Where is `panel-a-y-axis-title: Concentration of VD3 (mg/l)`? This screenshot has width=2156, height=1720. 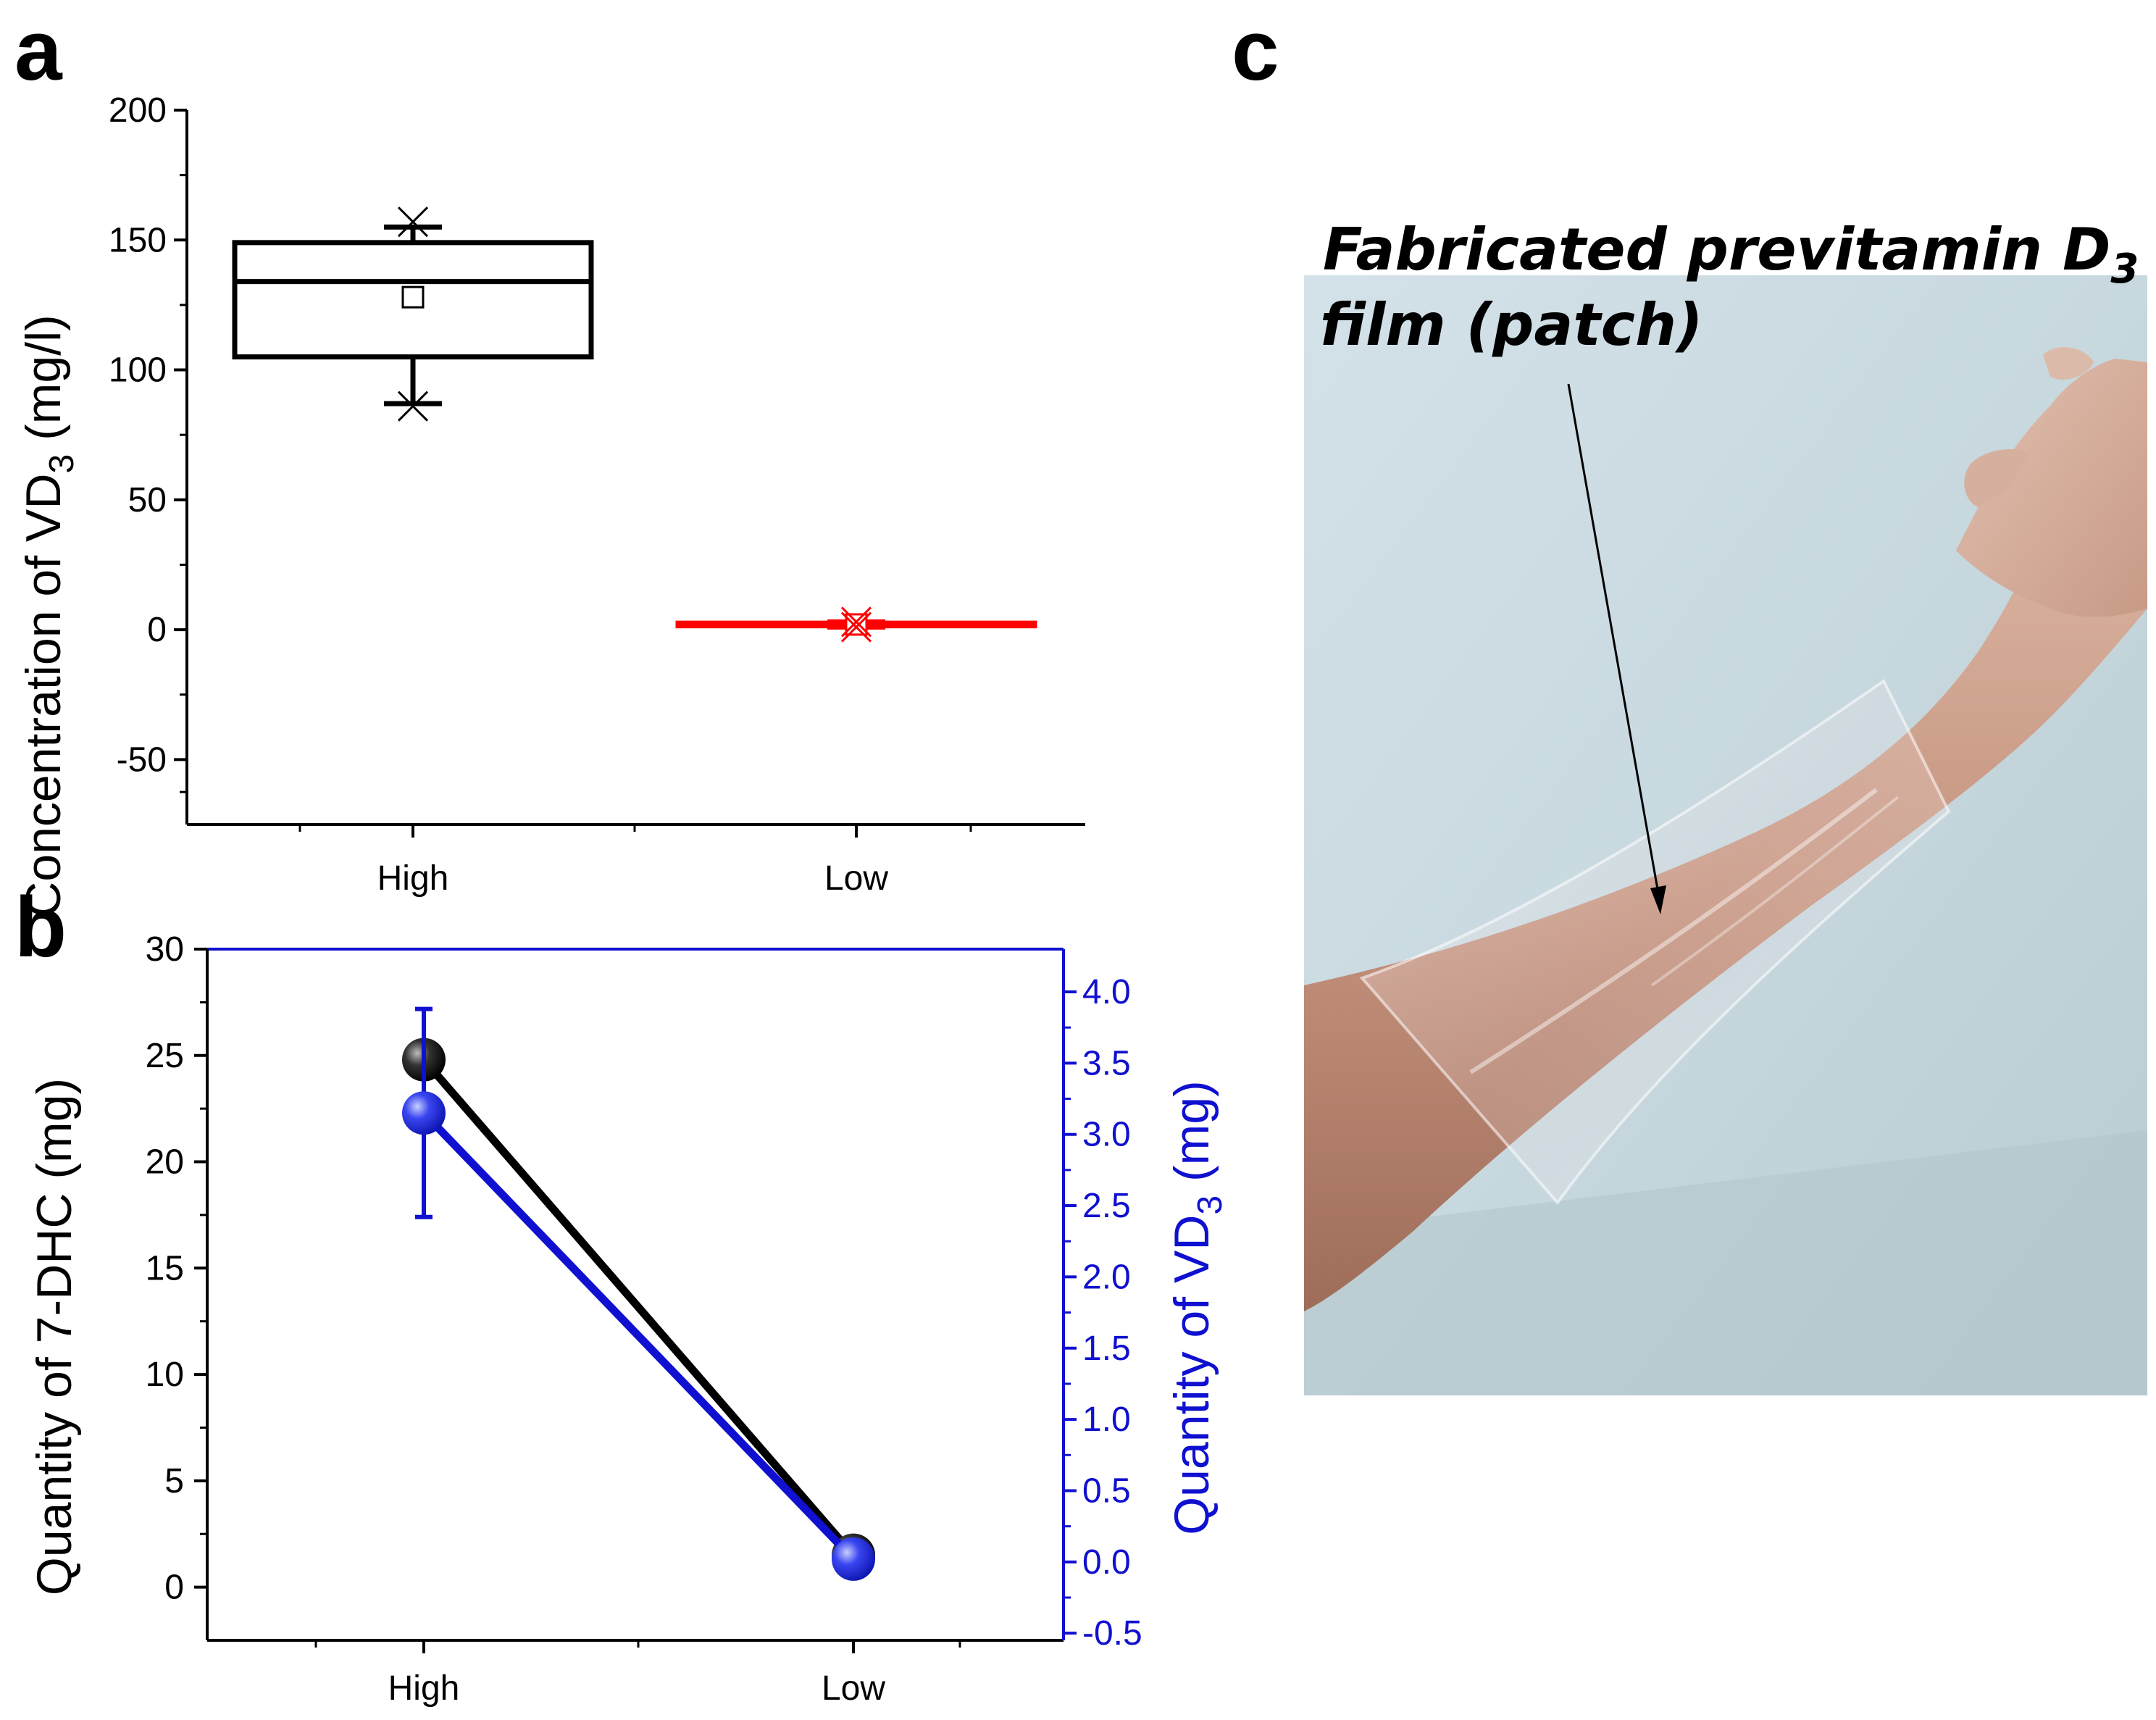
panel-a-y-axis-title: Concentration of VD3 (mg/l) is located at coordinates (48, 615).